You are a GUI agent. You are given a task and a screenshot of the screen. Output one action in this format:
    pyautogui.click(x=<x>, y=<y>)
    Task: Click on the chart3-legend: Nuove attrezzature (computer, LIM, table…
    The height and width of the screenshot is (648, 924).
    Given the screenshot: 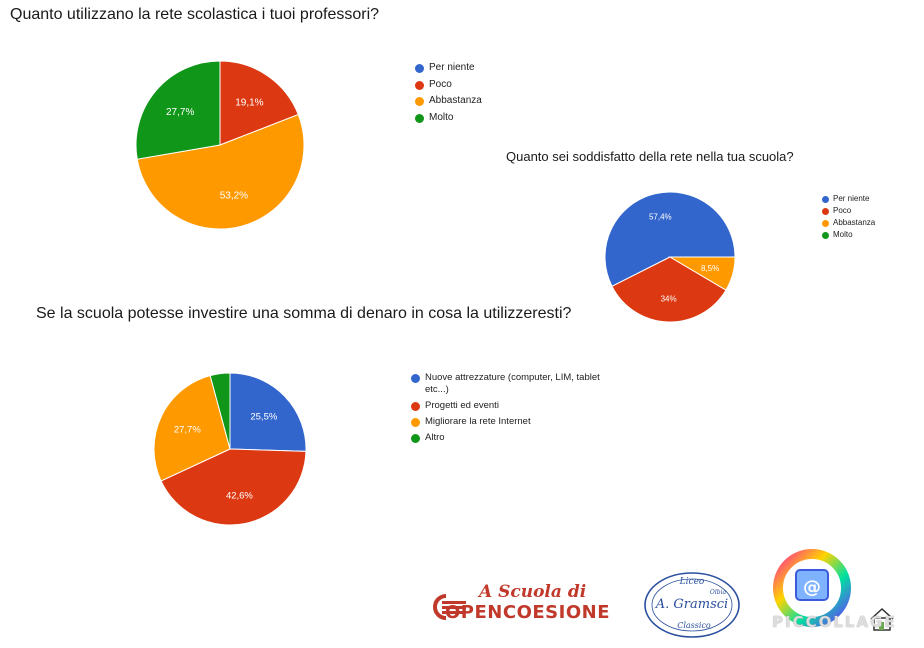 What is the action you would take?
    pyautogui.click(x=505, y=409)
    